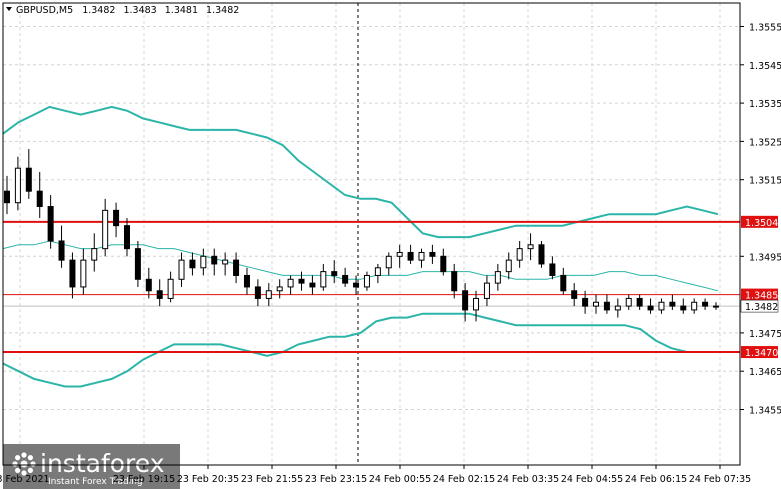 The image size is (781, 489). I want to click on x-tick-label: 24 Feb 00:55, so click(400, 479).